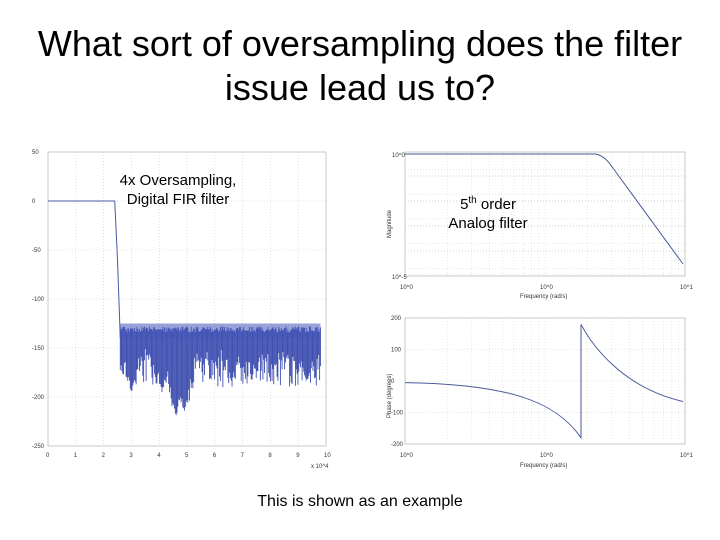 The image size is (720, 540). I want to click on phase-x-tick-left: 10^0, so click(406, 456).